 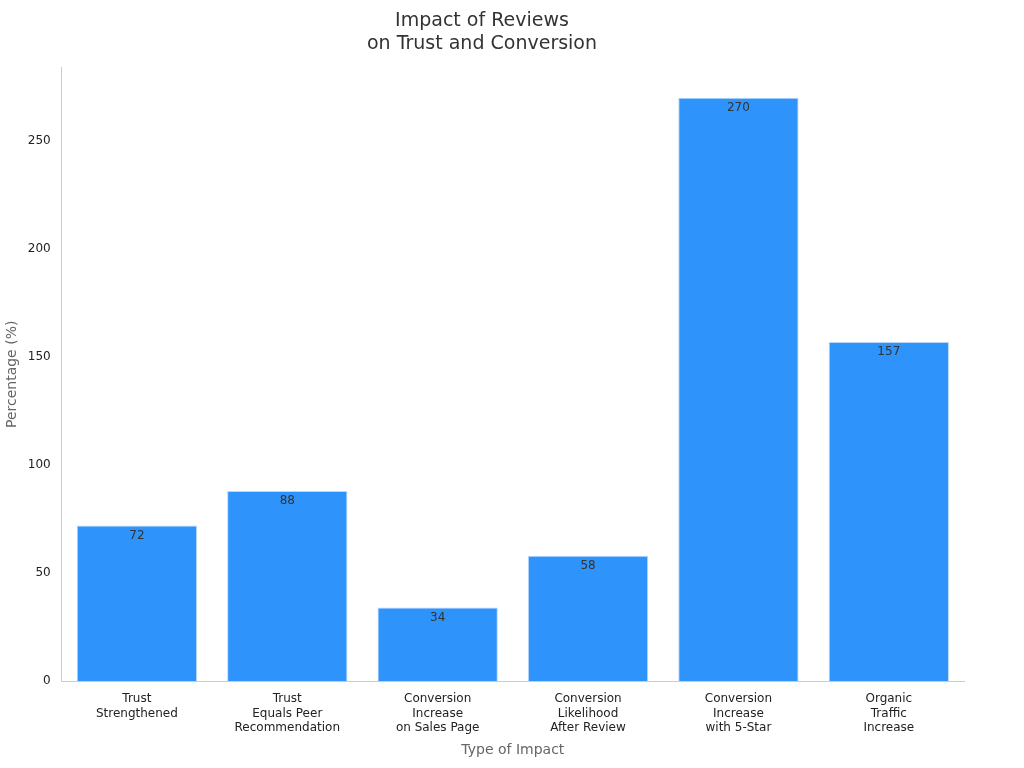 I want to click on data-label: 58, so click(x=588, y=564).